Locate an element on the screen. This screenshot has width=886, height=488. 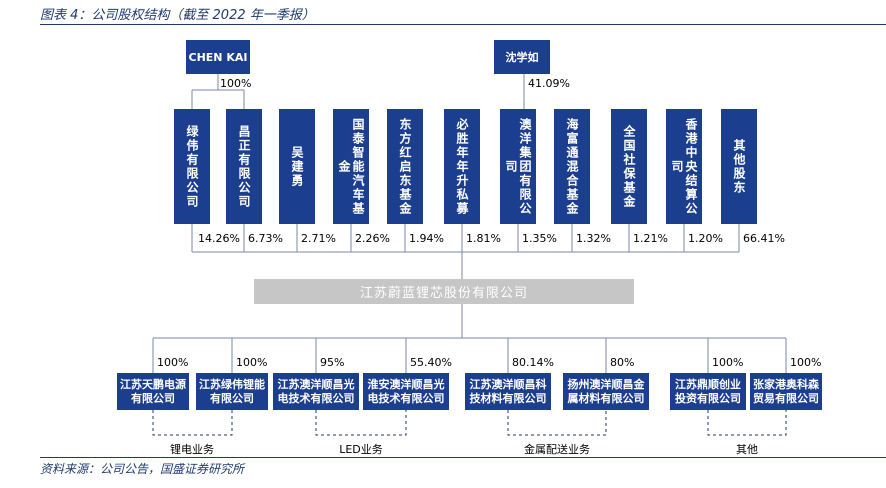
shareholder-box: 吴建勇 is located at coordinates (297, 166).